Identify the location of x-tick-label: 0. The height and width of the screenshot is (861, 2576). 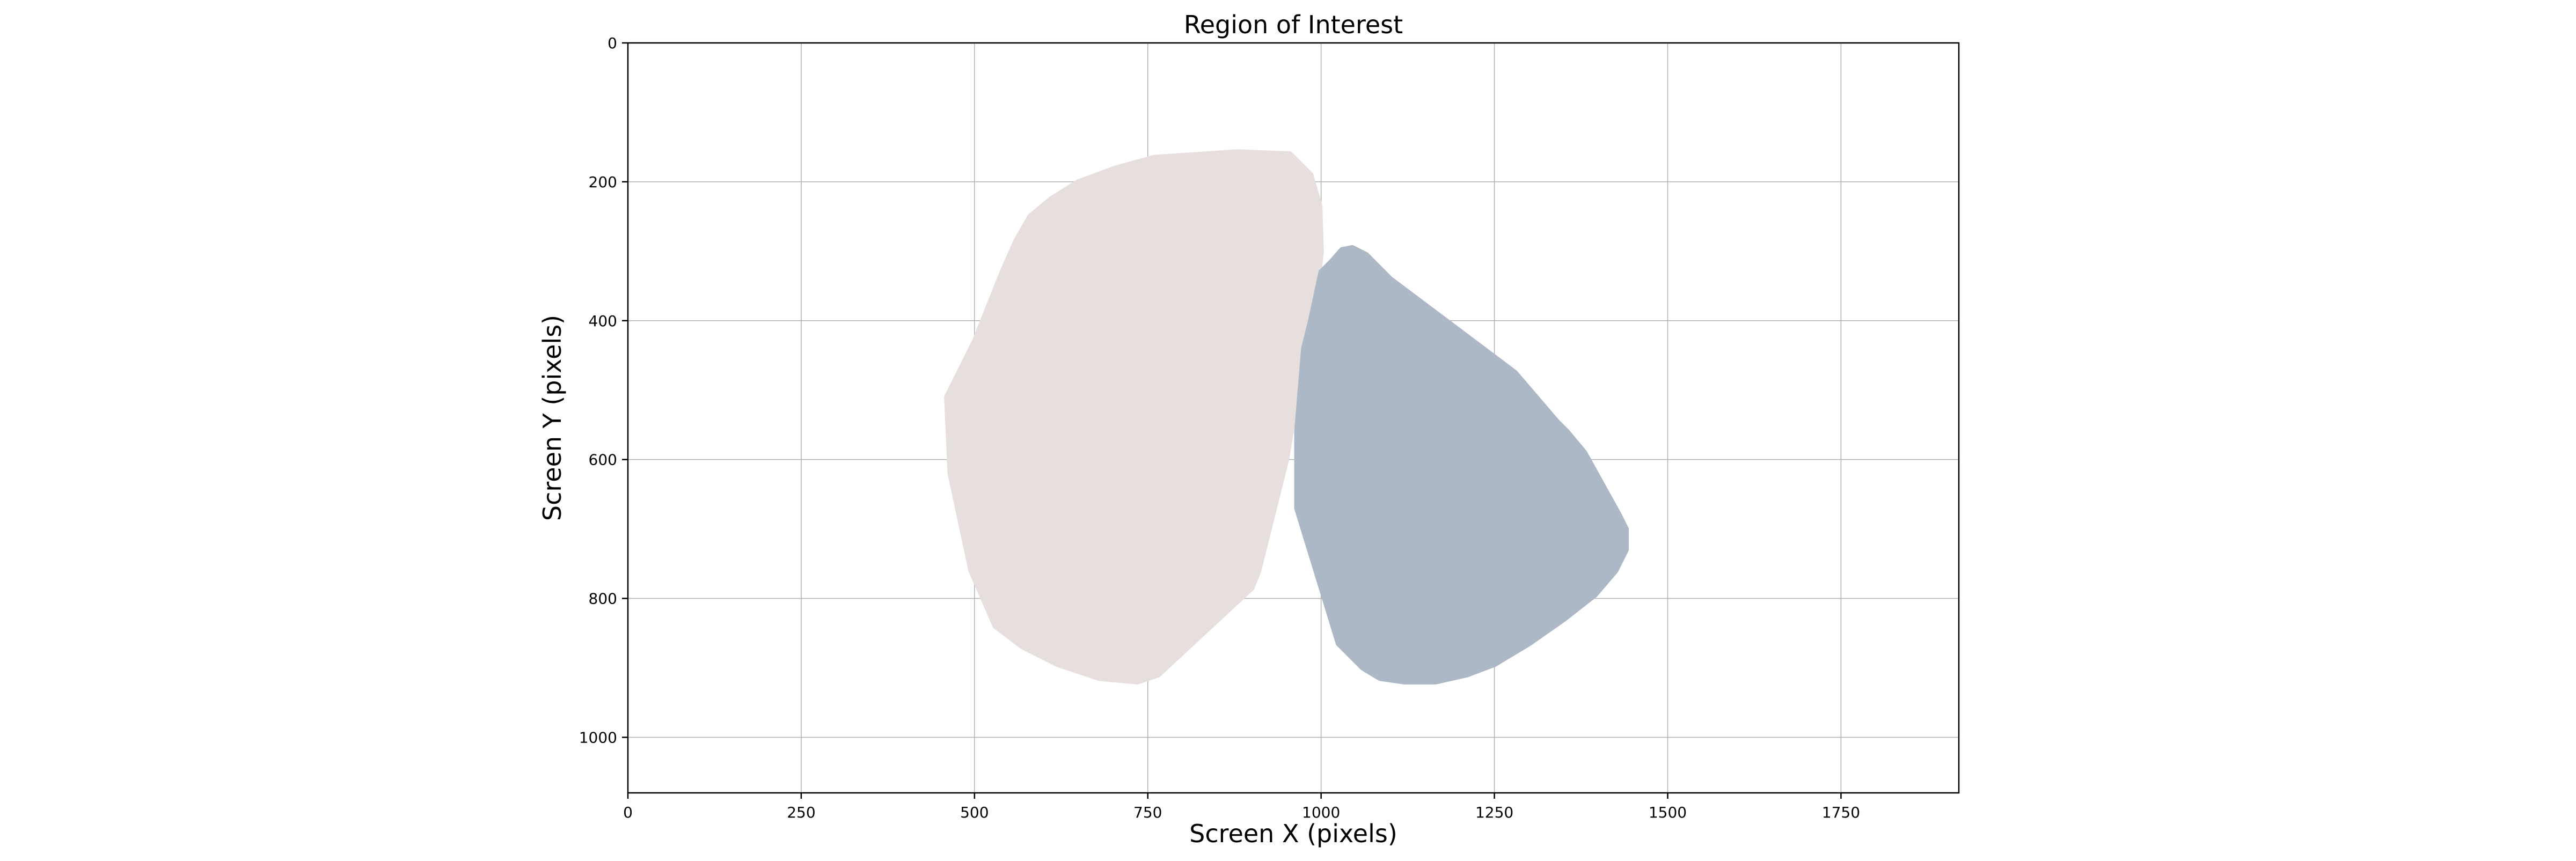
(628, 812).